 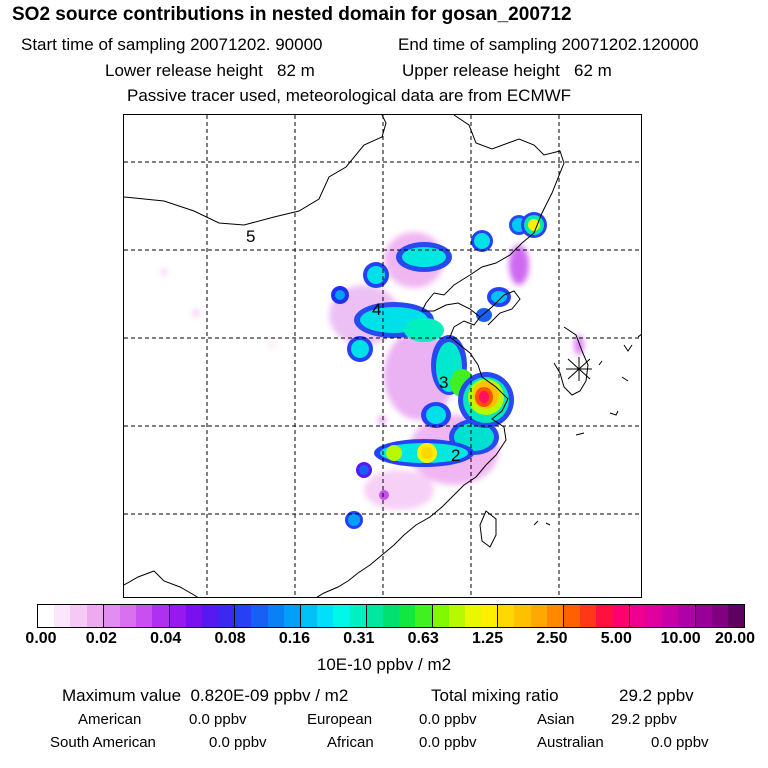 What do you see at coordinates (507, 70) in the screenshot?
I see `upper-release-height: Upper release height 62 m` at bounding box center [507, 70].